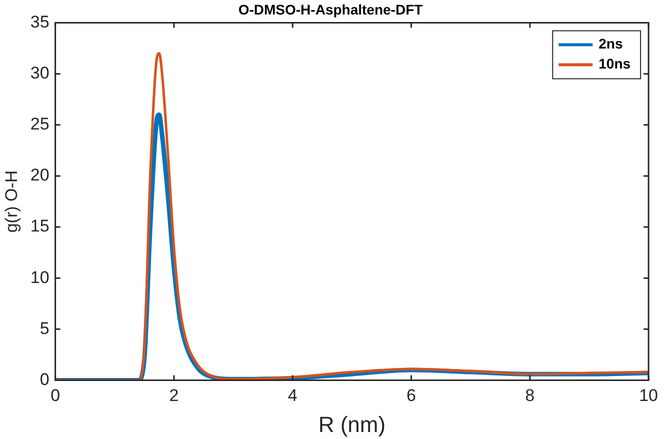 The image size is (664, 439). Describe the element at coordinates (530, 396) in the screenshot. I see `x-tick-label: 8` at that location.